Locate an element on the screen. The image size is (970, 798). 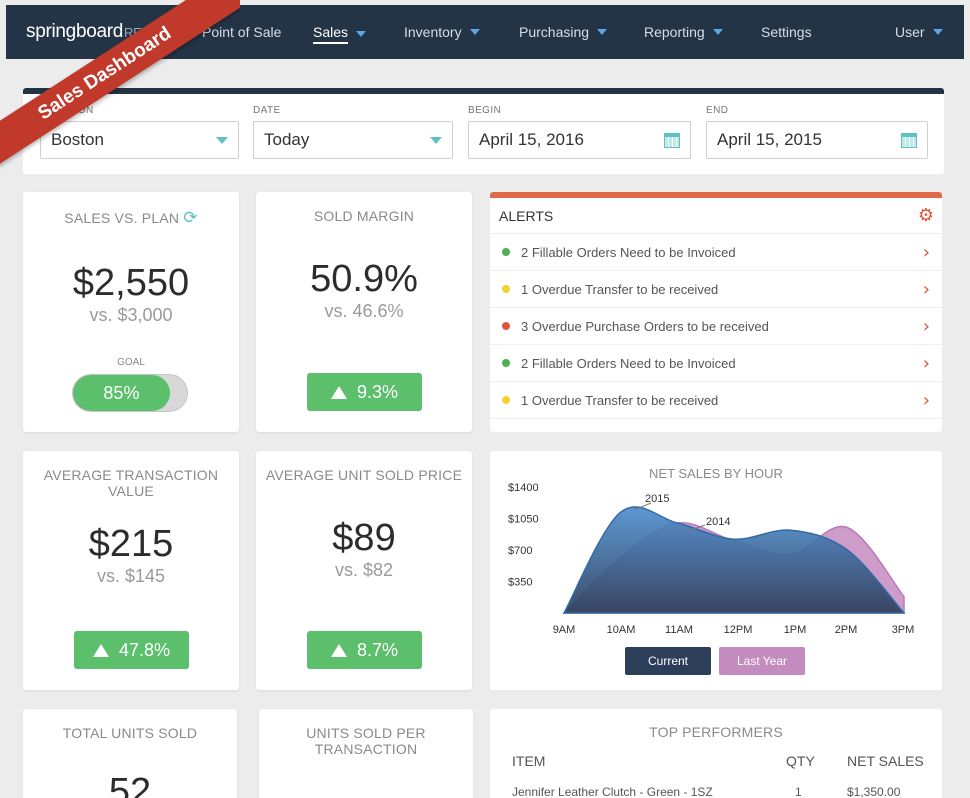
location-filter: LOCATION Boston is located at coordinates (139, 132).